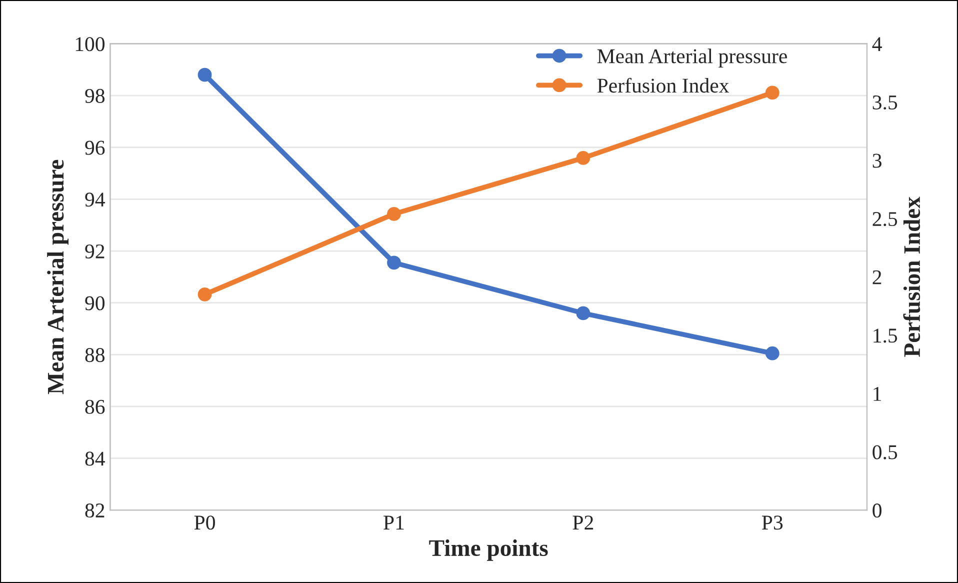  I want to click on x-tick-label: P1, so click(394, 523).